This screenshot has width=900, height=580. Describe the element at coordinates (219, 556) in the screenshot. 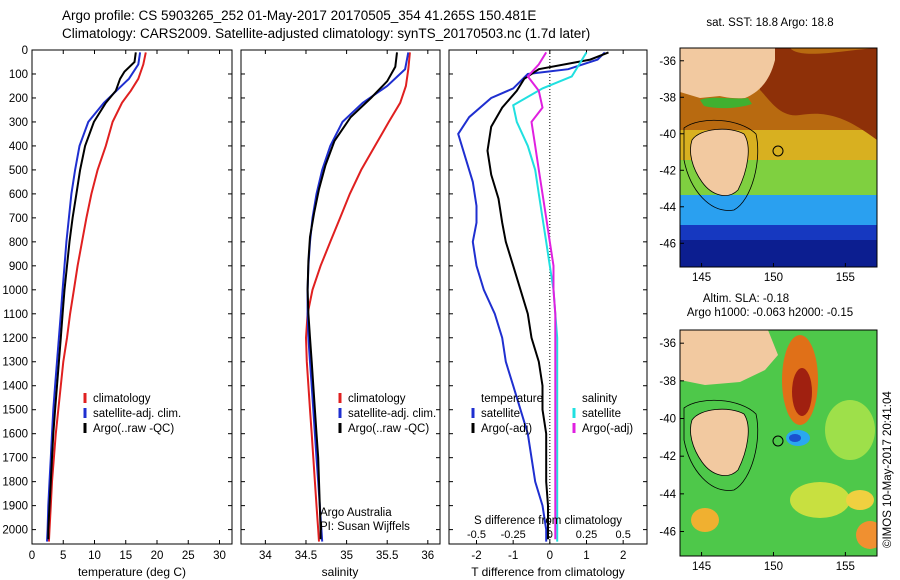

I see `x-tick-label: 30` at that location.